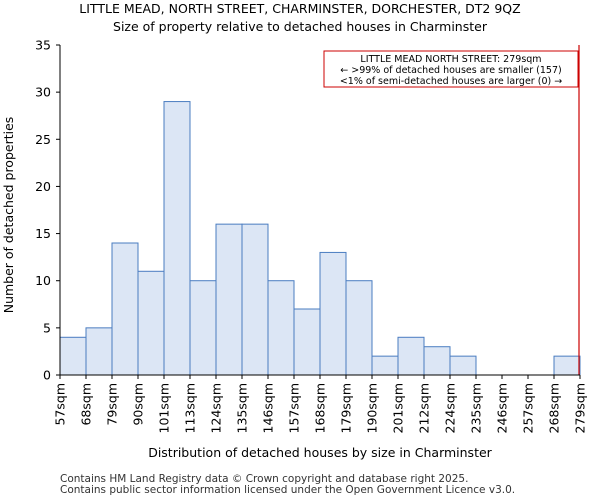  I want to click on bar-212sqm, so click(437, 361).